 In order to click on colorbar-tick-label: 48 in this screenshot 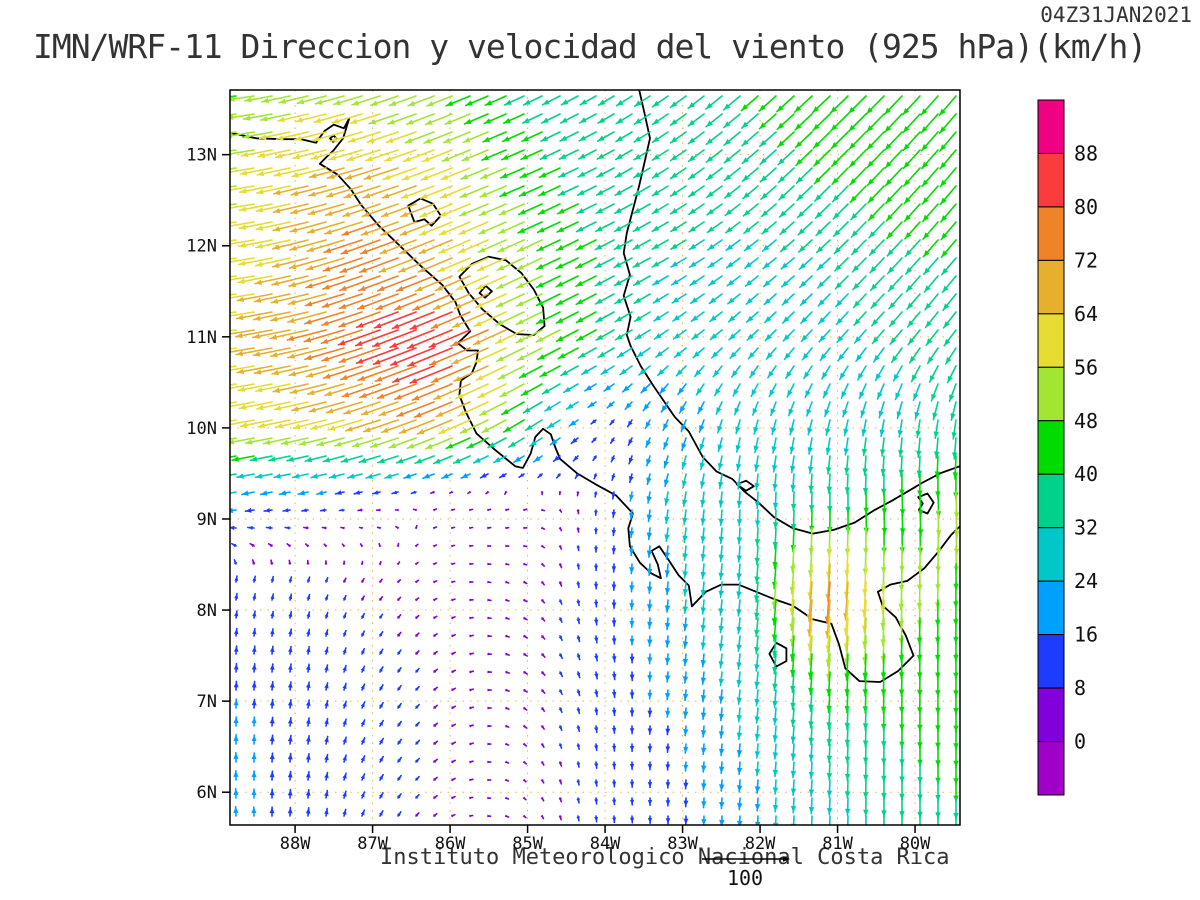, I will do `click(1086, 421)`.